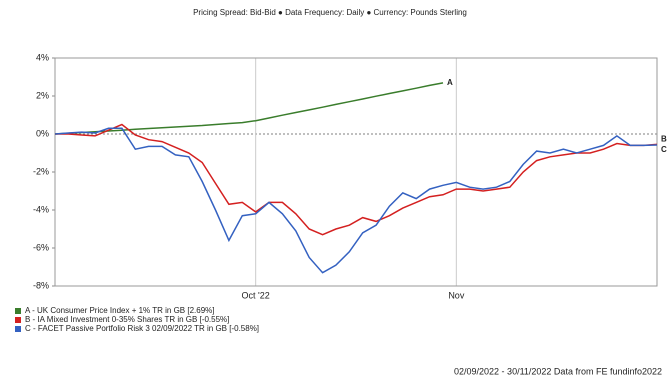 The image size is (672, 381). What do you see at coordinates (41, 209) in the screenshot?
I see `y-tick-label: -4%` at bounding box center [41, 209].